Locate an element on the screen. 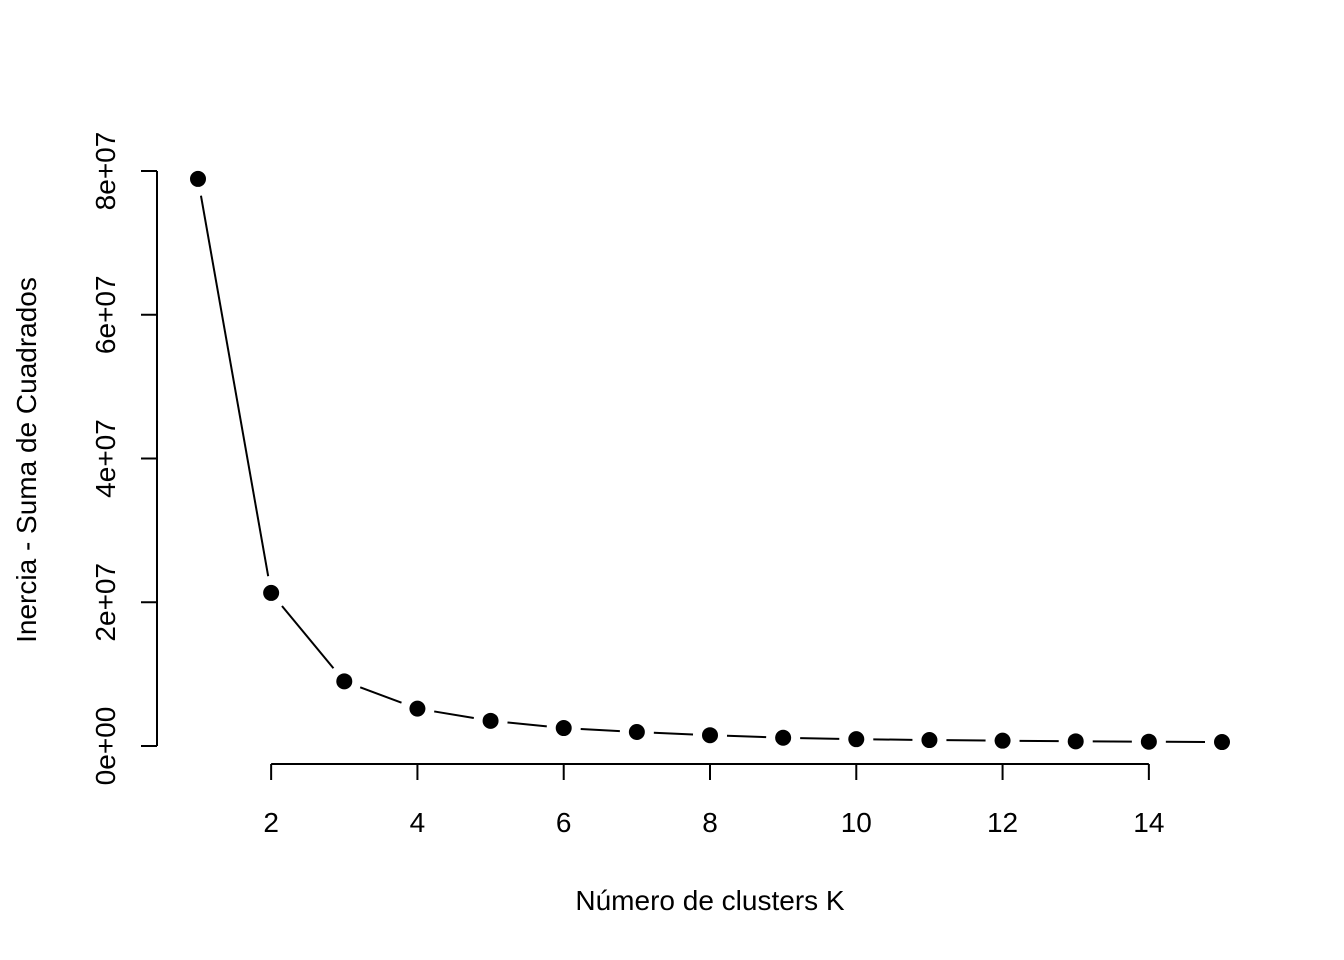 This screenshot has width=1344, height=960. y-tick-label: 2e+07 is located at coordinates (105, 602).